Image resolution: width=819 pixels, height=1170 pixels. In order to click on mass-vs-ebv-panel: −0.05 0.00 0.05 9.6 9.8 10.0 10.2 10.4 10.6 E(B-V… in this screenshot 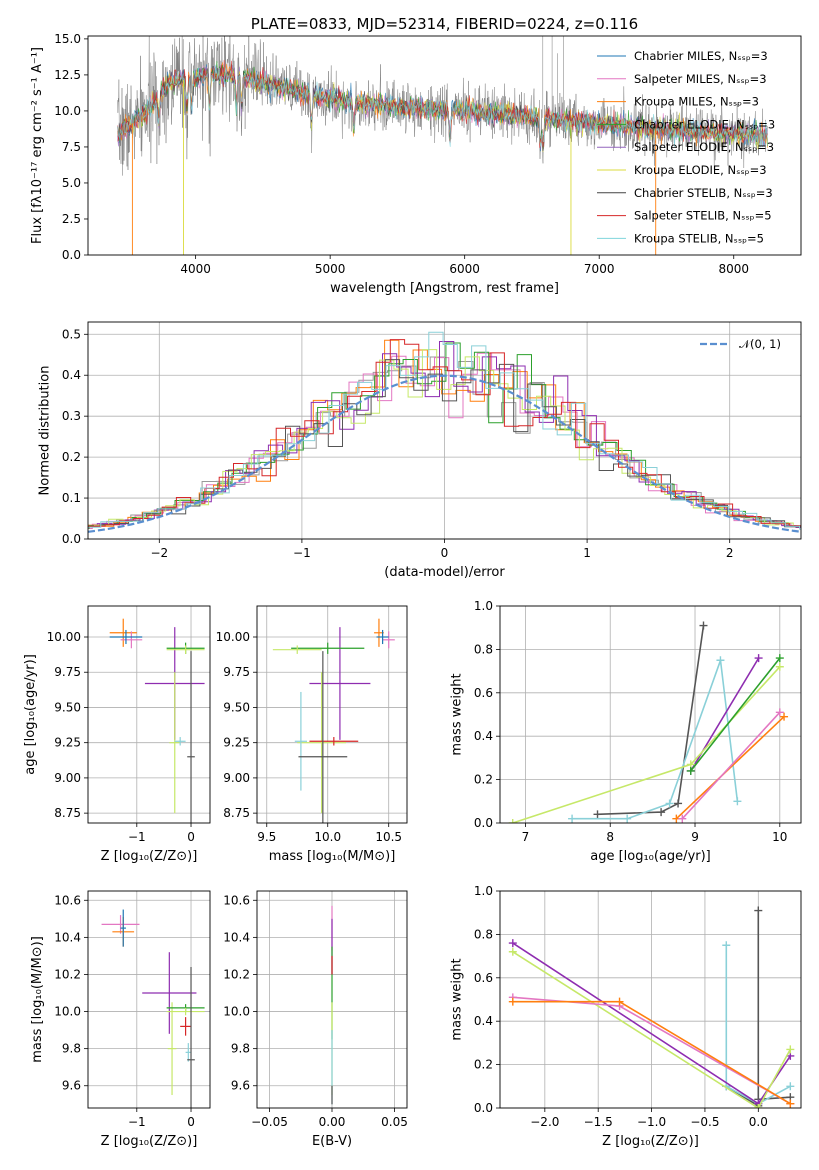, I will do `click(315, 1019)`.